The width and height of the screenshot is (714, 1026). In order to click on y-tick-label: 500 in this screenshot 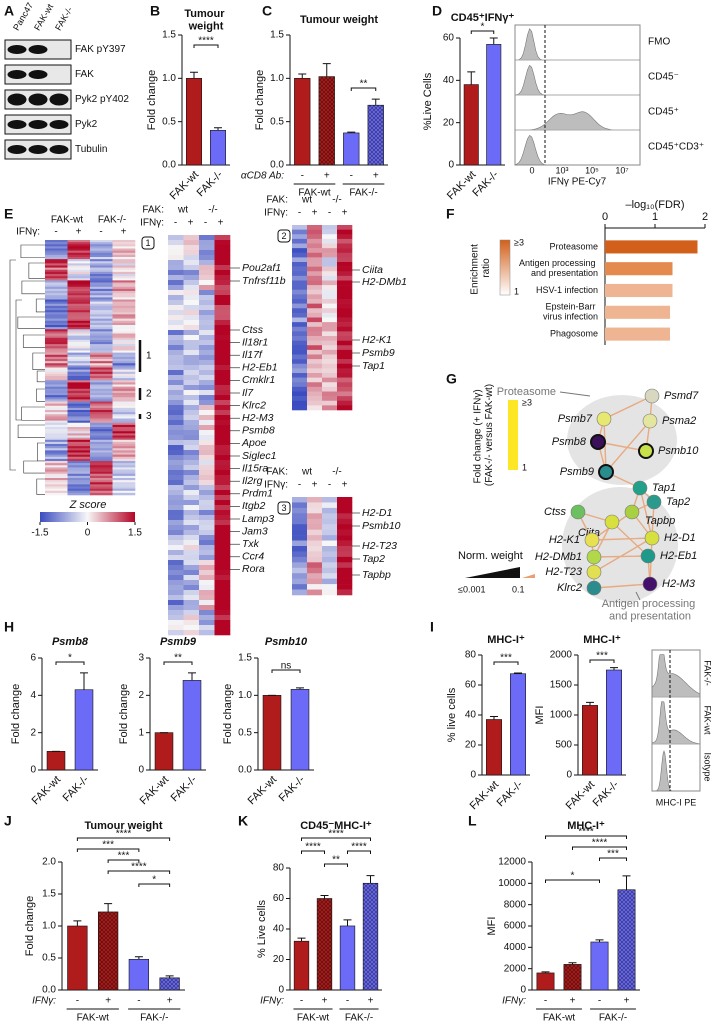, I will do `click(563, 745)`.